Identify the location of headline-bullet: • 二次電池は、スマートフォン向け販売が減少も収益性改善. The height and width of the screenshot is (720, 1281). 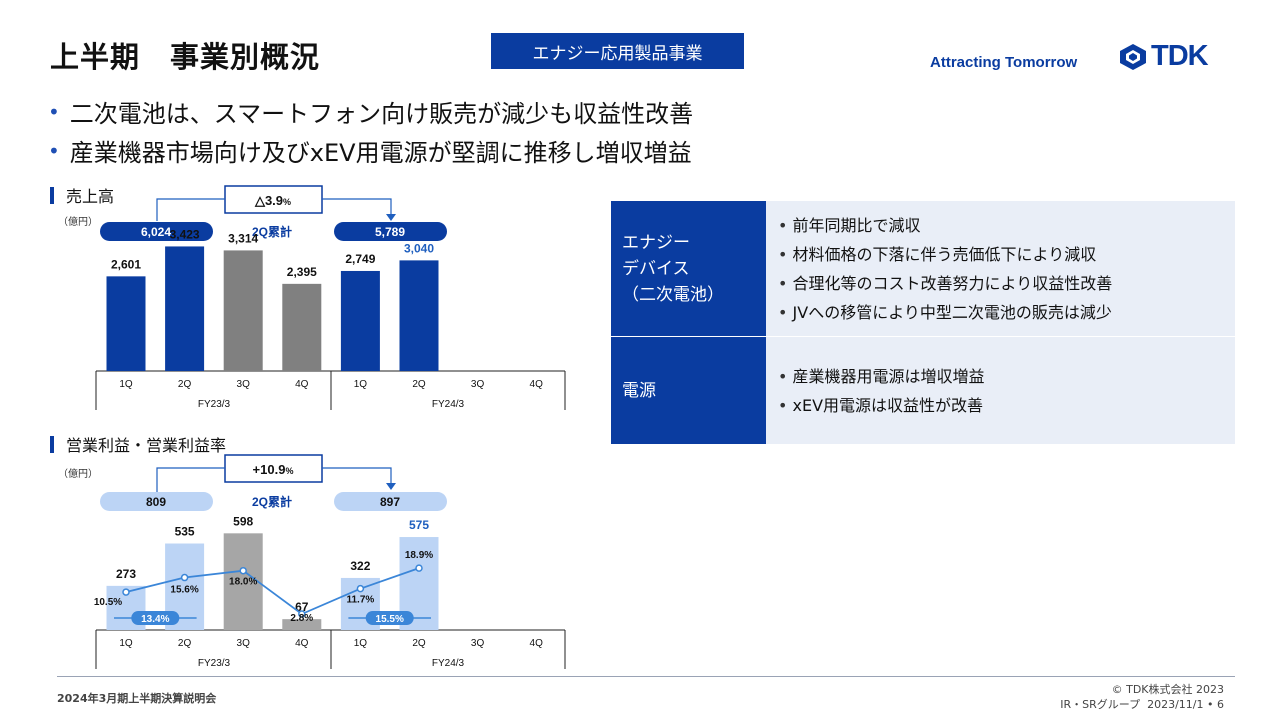
(370, 111).